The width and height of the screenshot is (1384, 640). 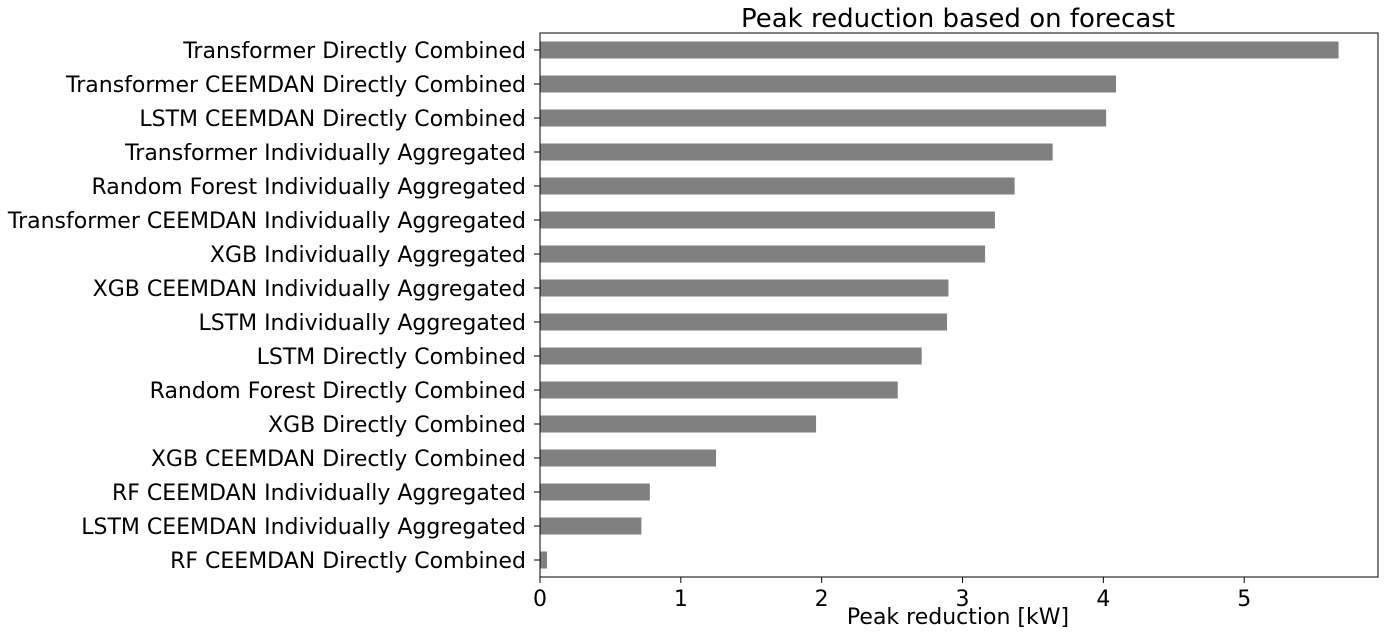 I want to click on category-label: Random Forest Individually Aggregated, so click(x=309, y=187).